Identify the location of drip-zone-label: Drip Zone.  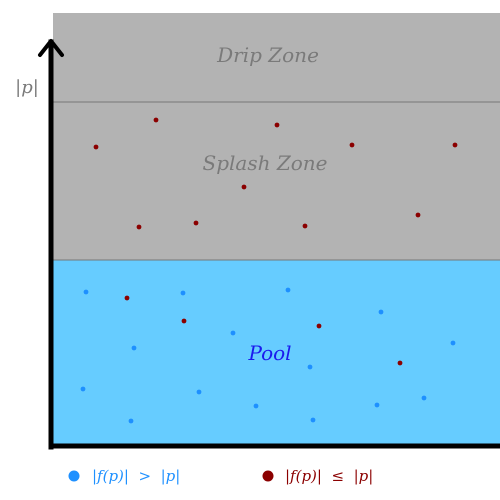
(267, 55).